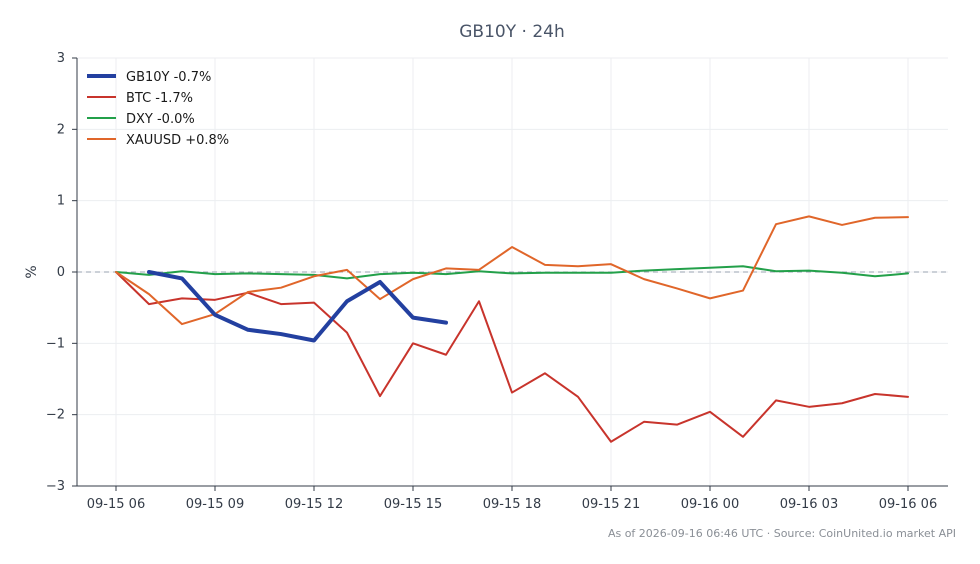 Image resolution: width=980 pixels, height=564 pixels. I want to click on tick-label-y: 3, so click(61, 58).